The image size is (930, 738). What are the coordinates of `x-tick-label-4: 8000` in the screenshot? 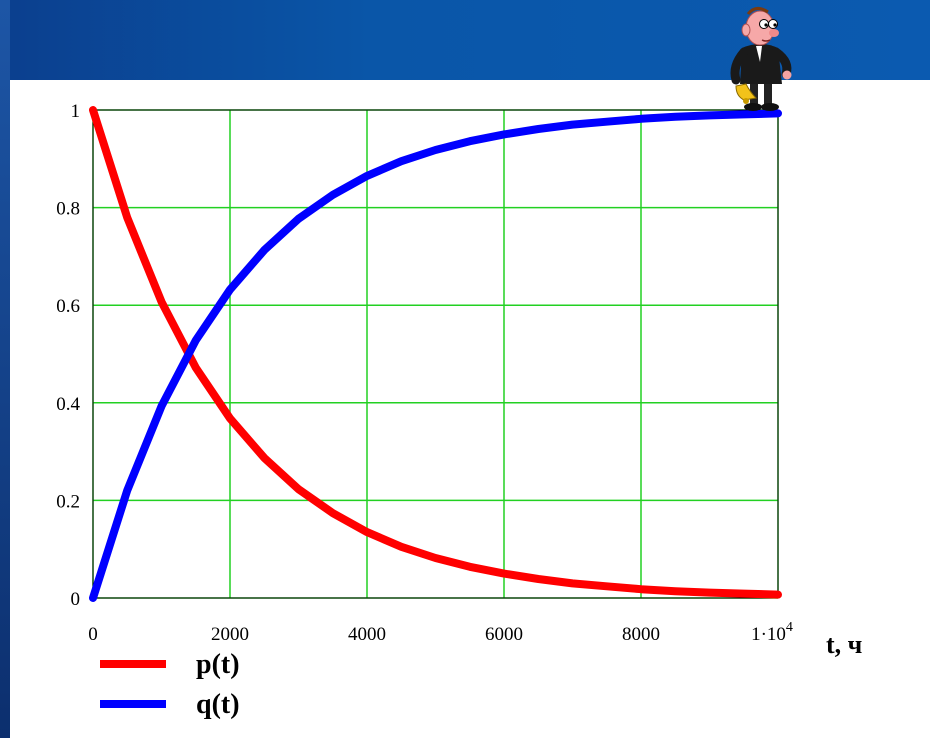 It's located at (641, 634).